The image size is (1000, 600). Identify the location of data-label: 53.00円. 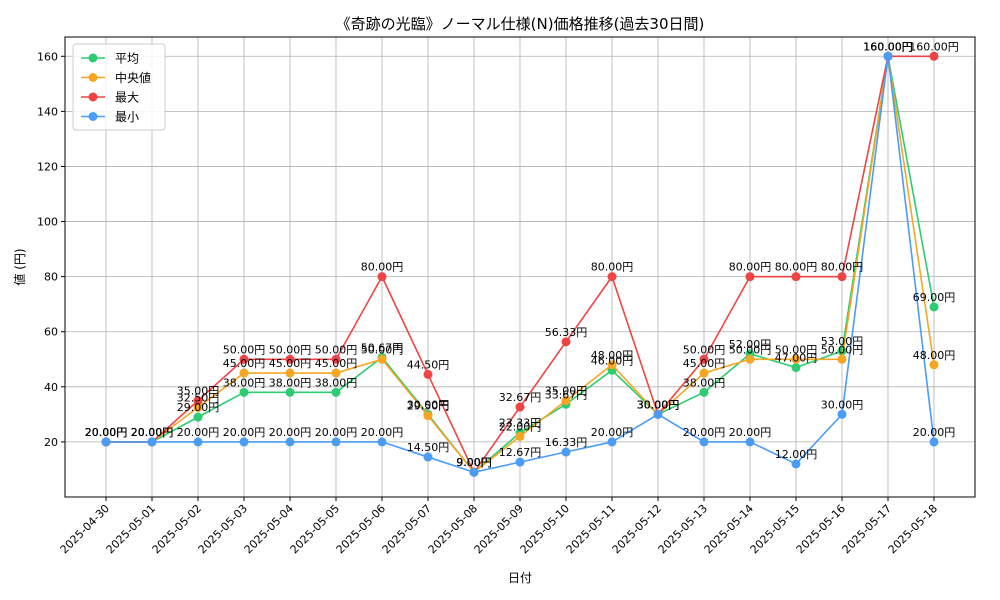
(842, 341).